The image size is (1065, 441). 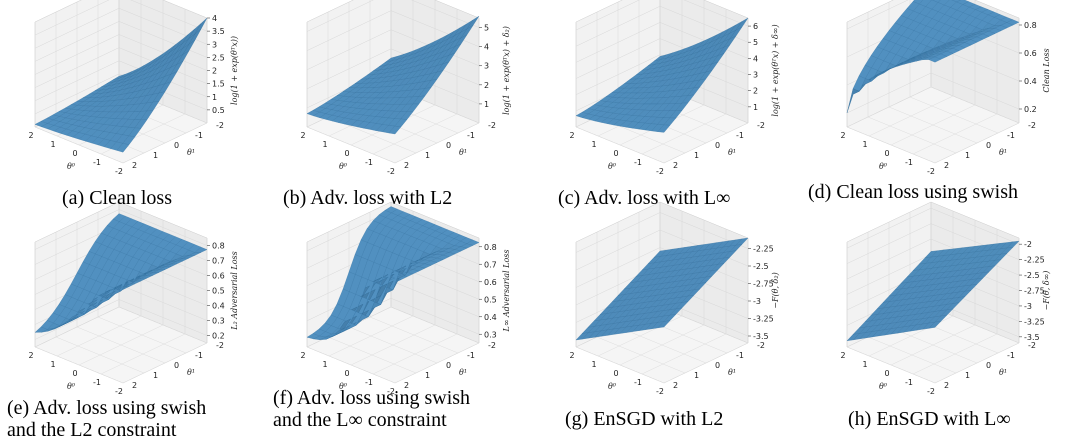 What do you see at coordinates (775, 70) in the screenshot?
I see `z-axis-label: log(1 + exp(θᵀx) + δ∞)` at bounding box center [775, 70].